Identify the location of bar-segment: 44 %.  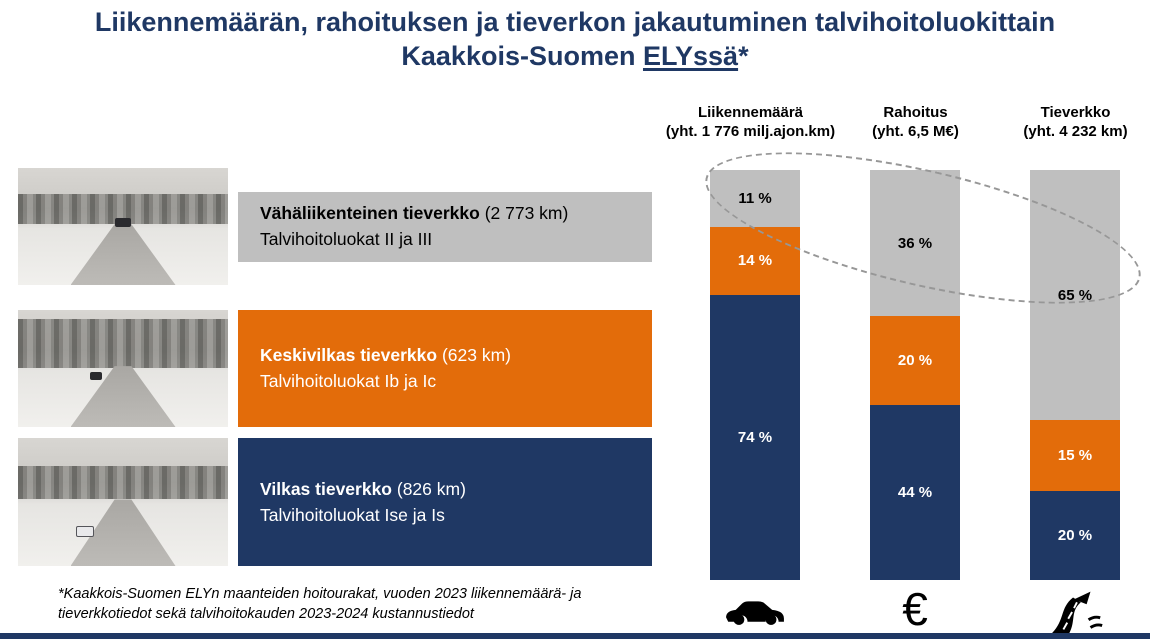
(915, 492).